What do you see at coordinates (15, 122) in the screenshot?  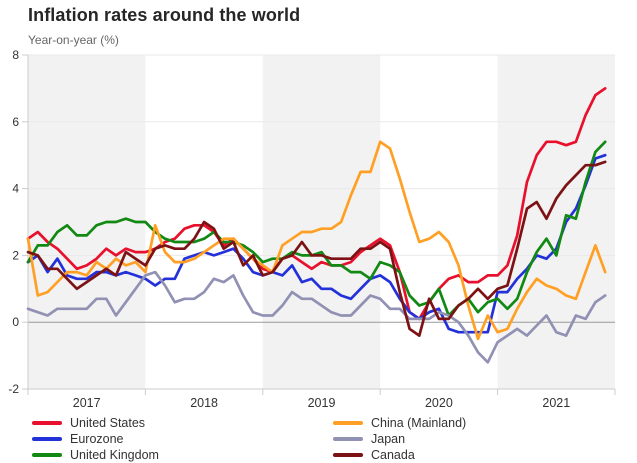 I see `y-tick-label: 6` at bounding box center [15, 122].